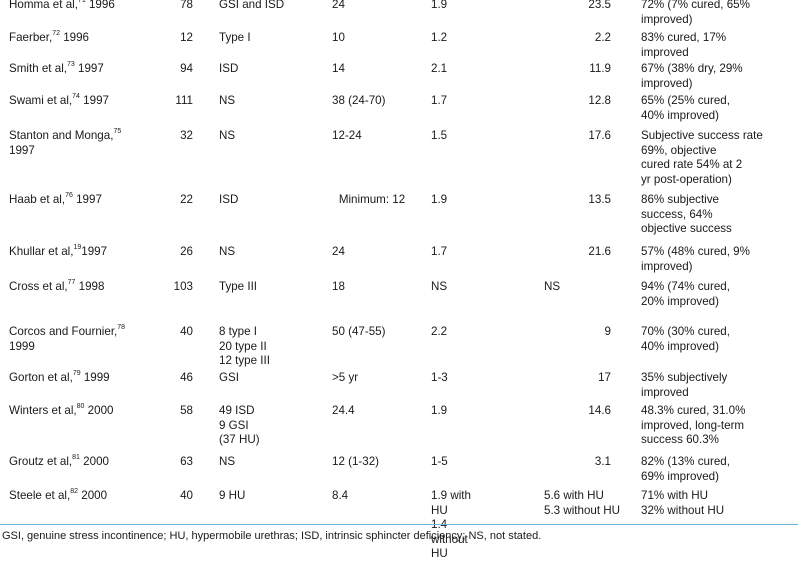 Image resolution: width=798 pixels, height=562 pixels. What do you see at coordinates (235, 37) in the screenshot?
I see `incontinence-type-cell: Type I` at bounding box center [235, 37].